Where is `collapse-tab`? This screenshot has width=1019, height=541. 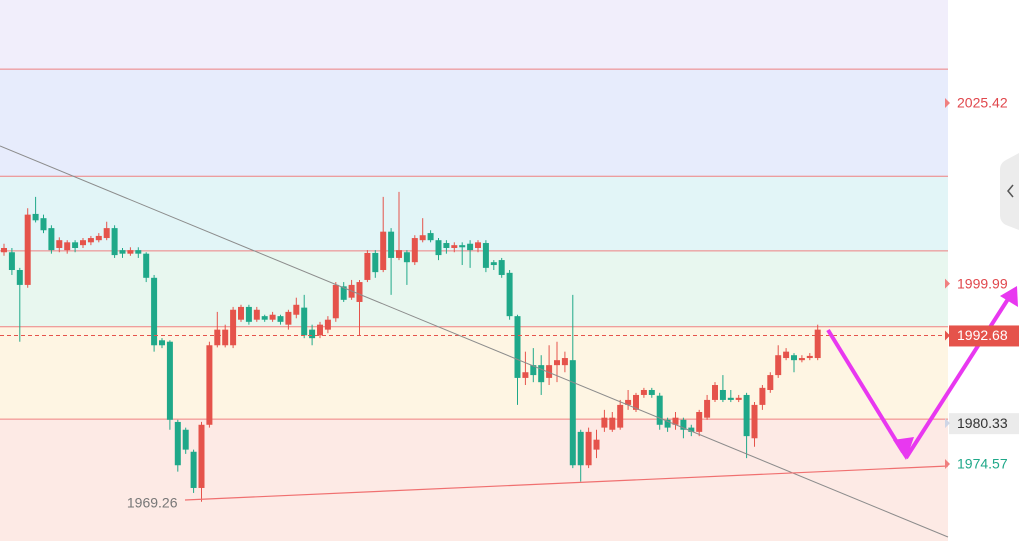 collapse-tab is located at coordinates (1009, 191).